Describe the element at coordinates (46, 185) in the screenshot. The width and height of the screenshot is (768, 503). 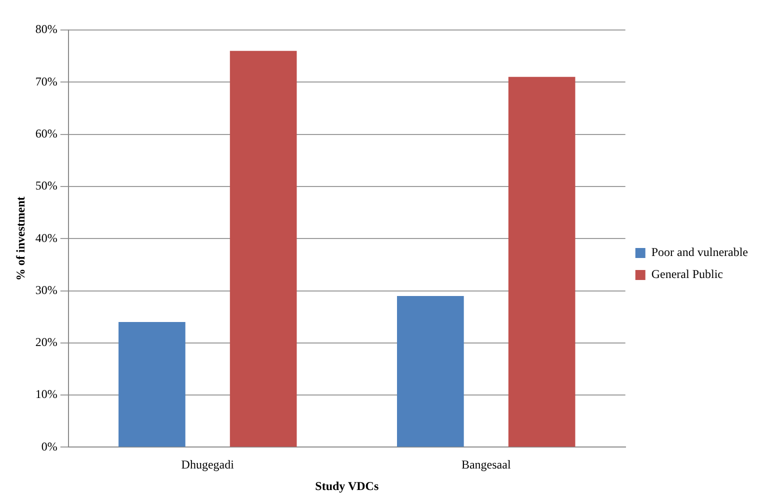
I see `y-tick-label: 50%` at that location.